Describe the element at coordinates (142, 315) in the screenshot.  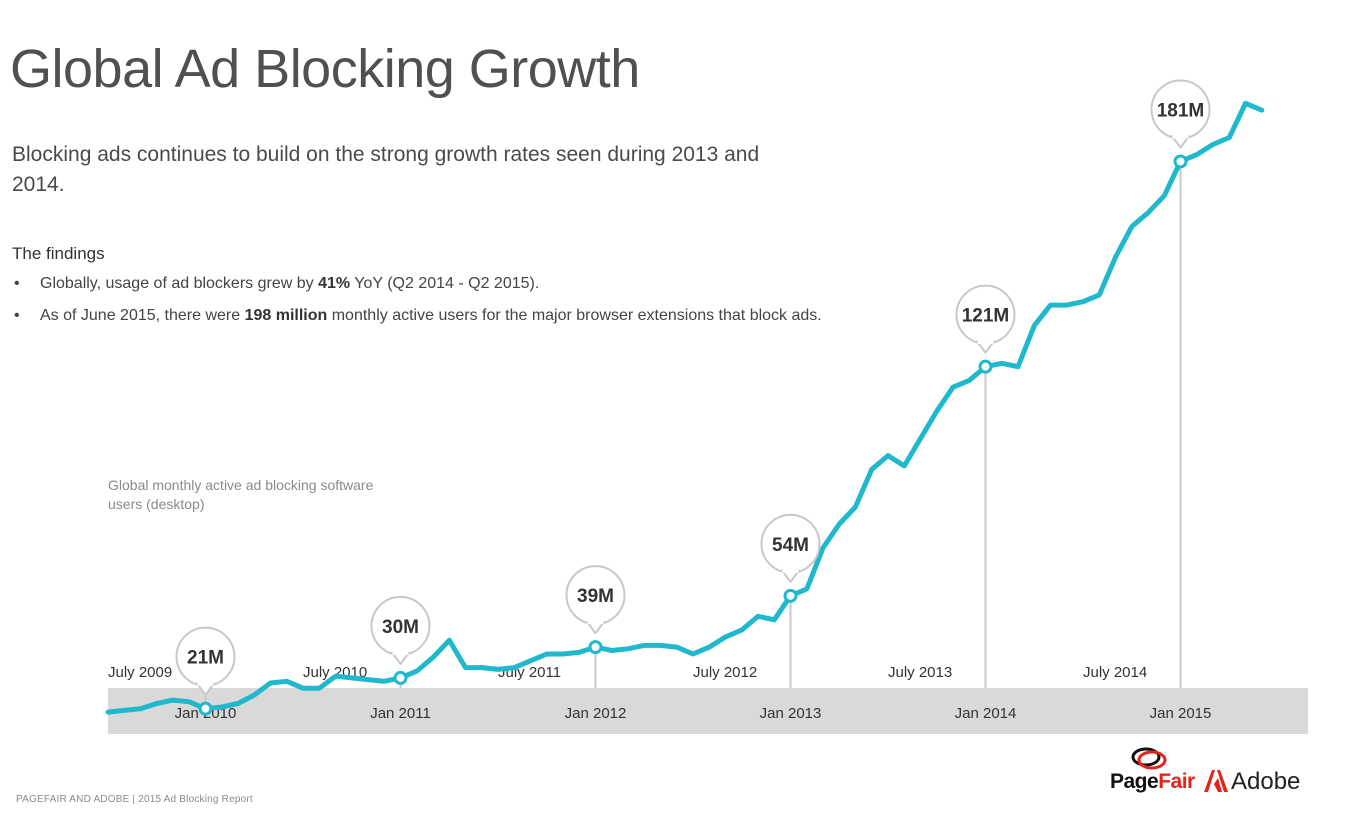
I see `finding-text: As of June 2015, there were` at that location.